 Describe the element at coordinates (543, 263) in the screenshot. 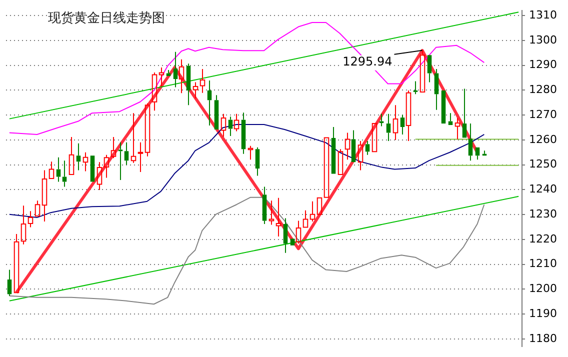

I see `y-tick-label: 1210` at that location.